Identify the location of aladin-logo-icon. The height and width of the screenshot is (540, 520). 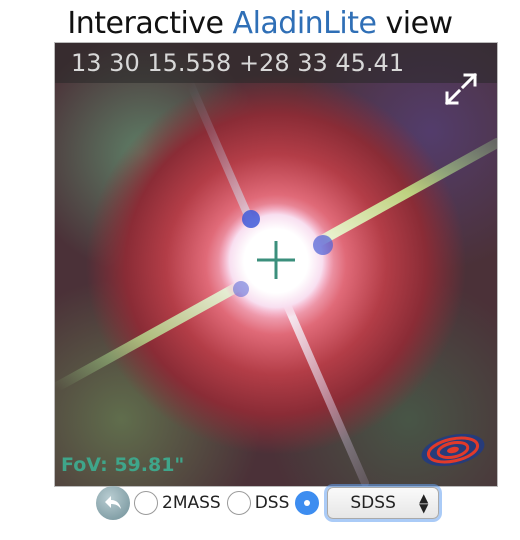
(453, 450).